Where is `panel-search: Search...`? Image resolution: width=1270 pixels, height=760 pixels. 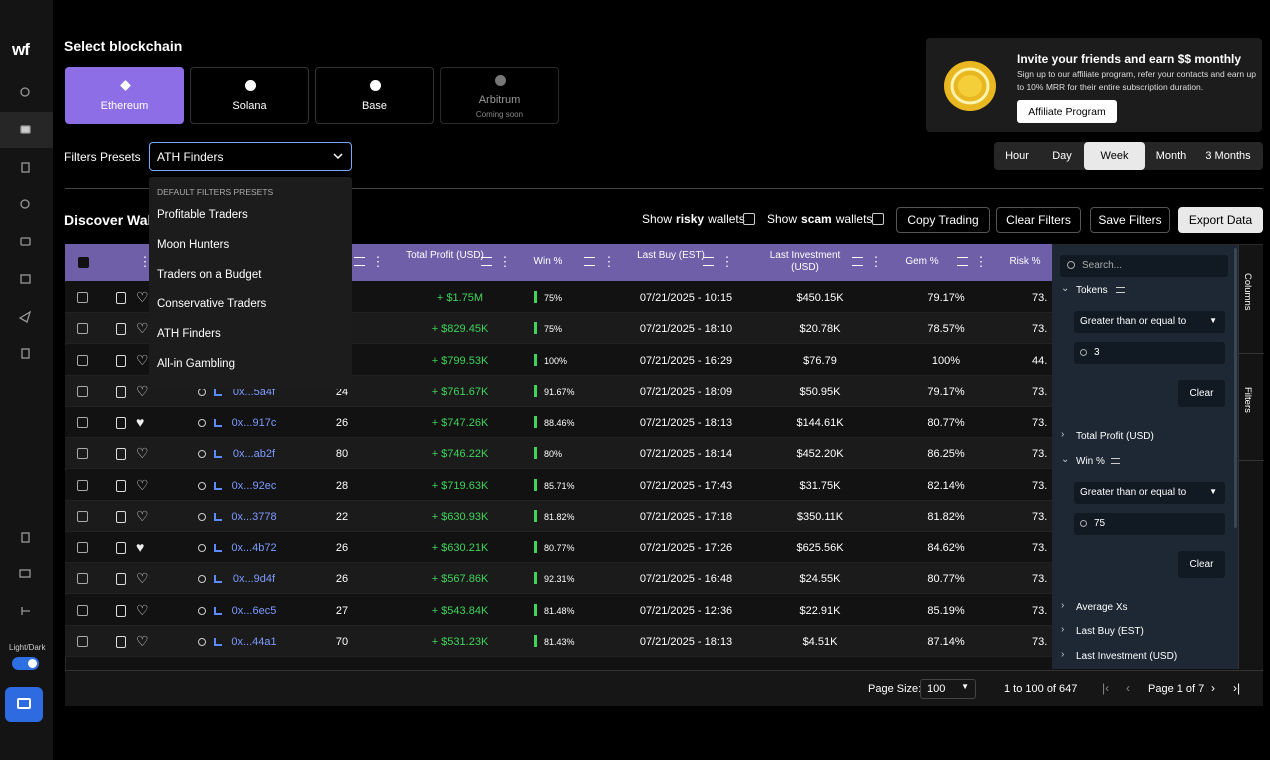 panel-search: Search... is located at coordinates (1144, 266).